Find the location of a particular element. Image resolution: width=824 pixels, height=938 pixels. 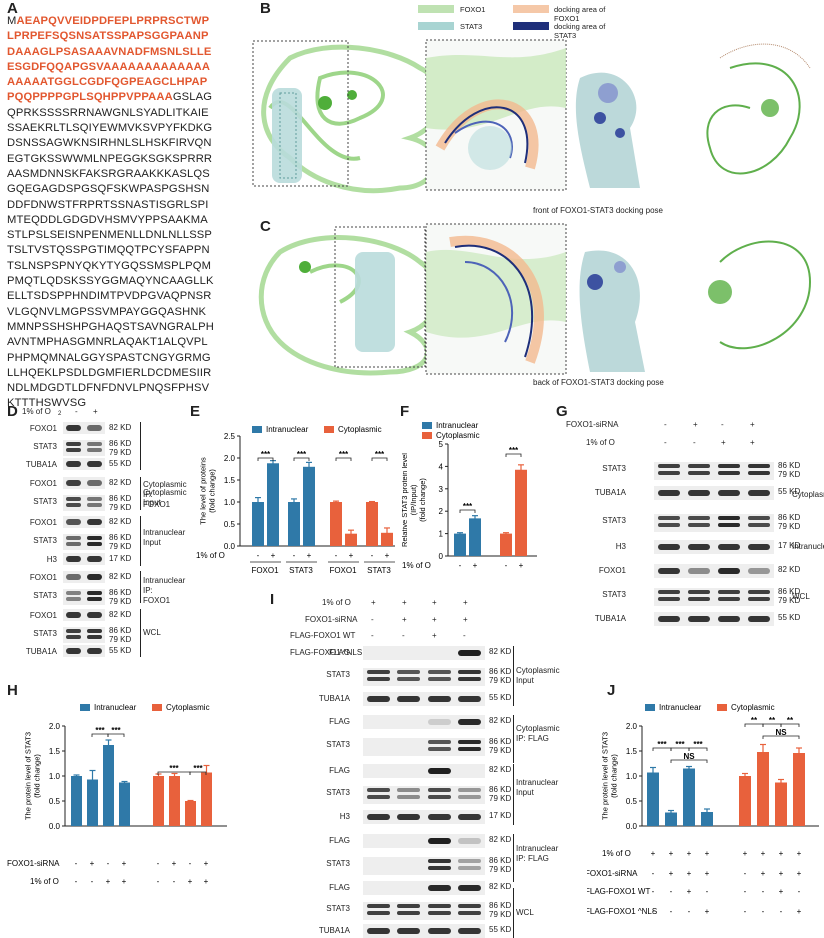

sequence-line: MMNPSSHSHPGHAQSTSAVNGRALPH is located at coordinates (110, 326).